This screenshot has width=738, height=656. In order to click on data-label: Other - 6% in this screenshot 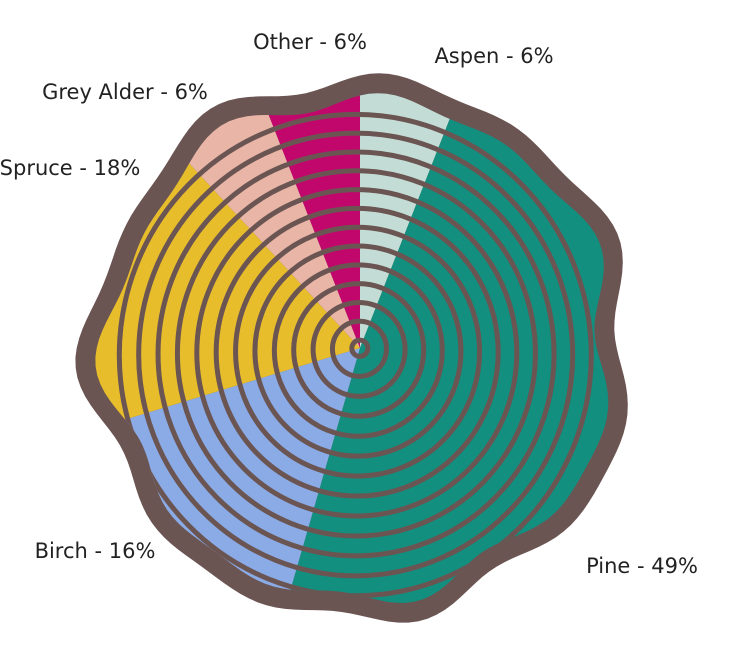, I will do `click(310, 42)`.